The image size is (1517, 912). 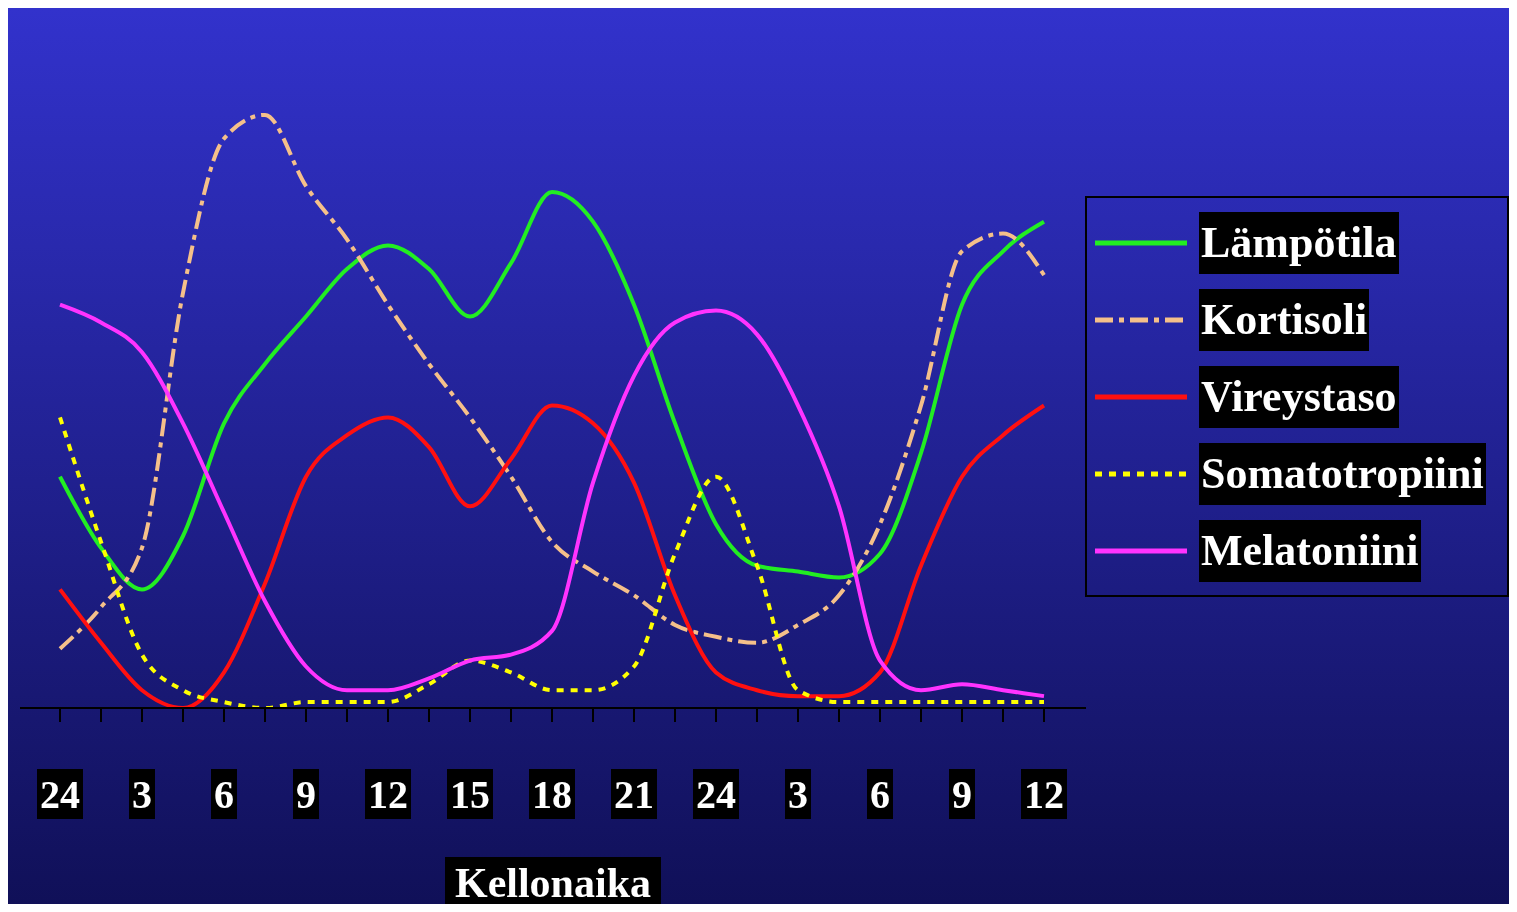 What do you see at coordinates (1299, 396) in the screenshot?
I see `legend-label: Vireystaso` at bounding box center [1299, 396].